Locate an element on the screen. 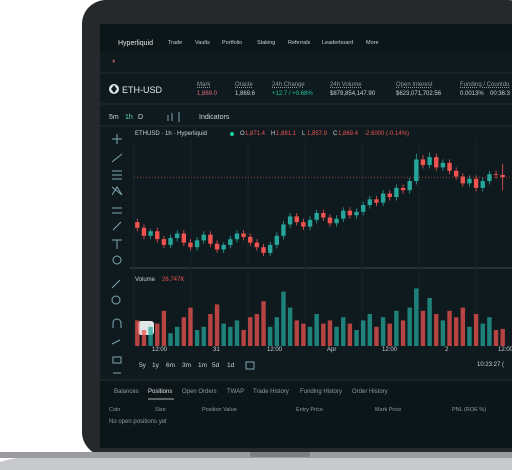  stat-value: 0.0013% is located at coordinates (472, 94).